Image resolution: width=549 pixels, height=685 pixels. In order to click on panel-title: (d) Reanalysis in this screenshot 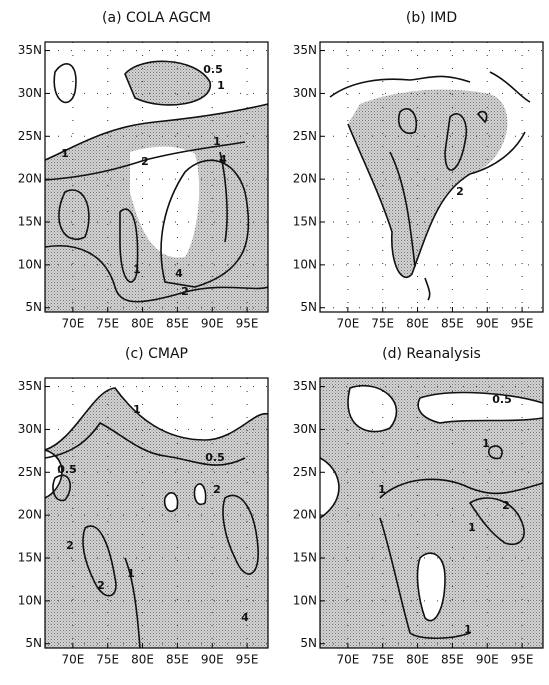, I will do `click(431, 354)`.